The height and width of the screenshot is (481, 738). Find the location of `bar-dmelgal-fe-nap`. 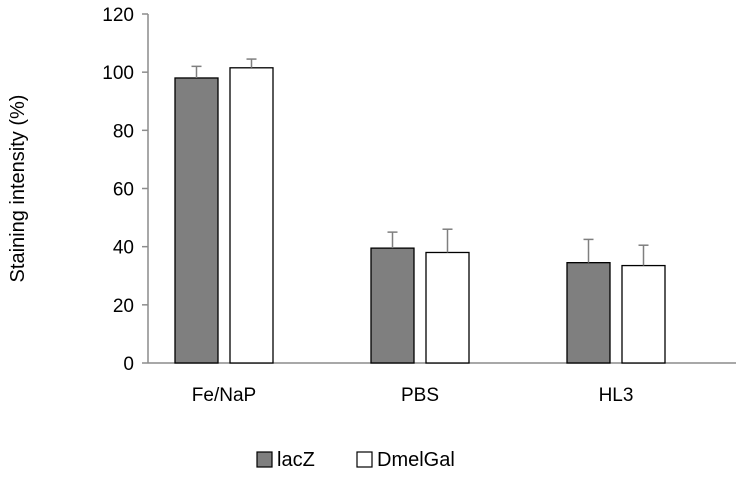

bar-dmelgal-fe-nap is located at coordinates (251, 215).